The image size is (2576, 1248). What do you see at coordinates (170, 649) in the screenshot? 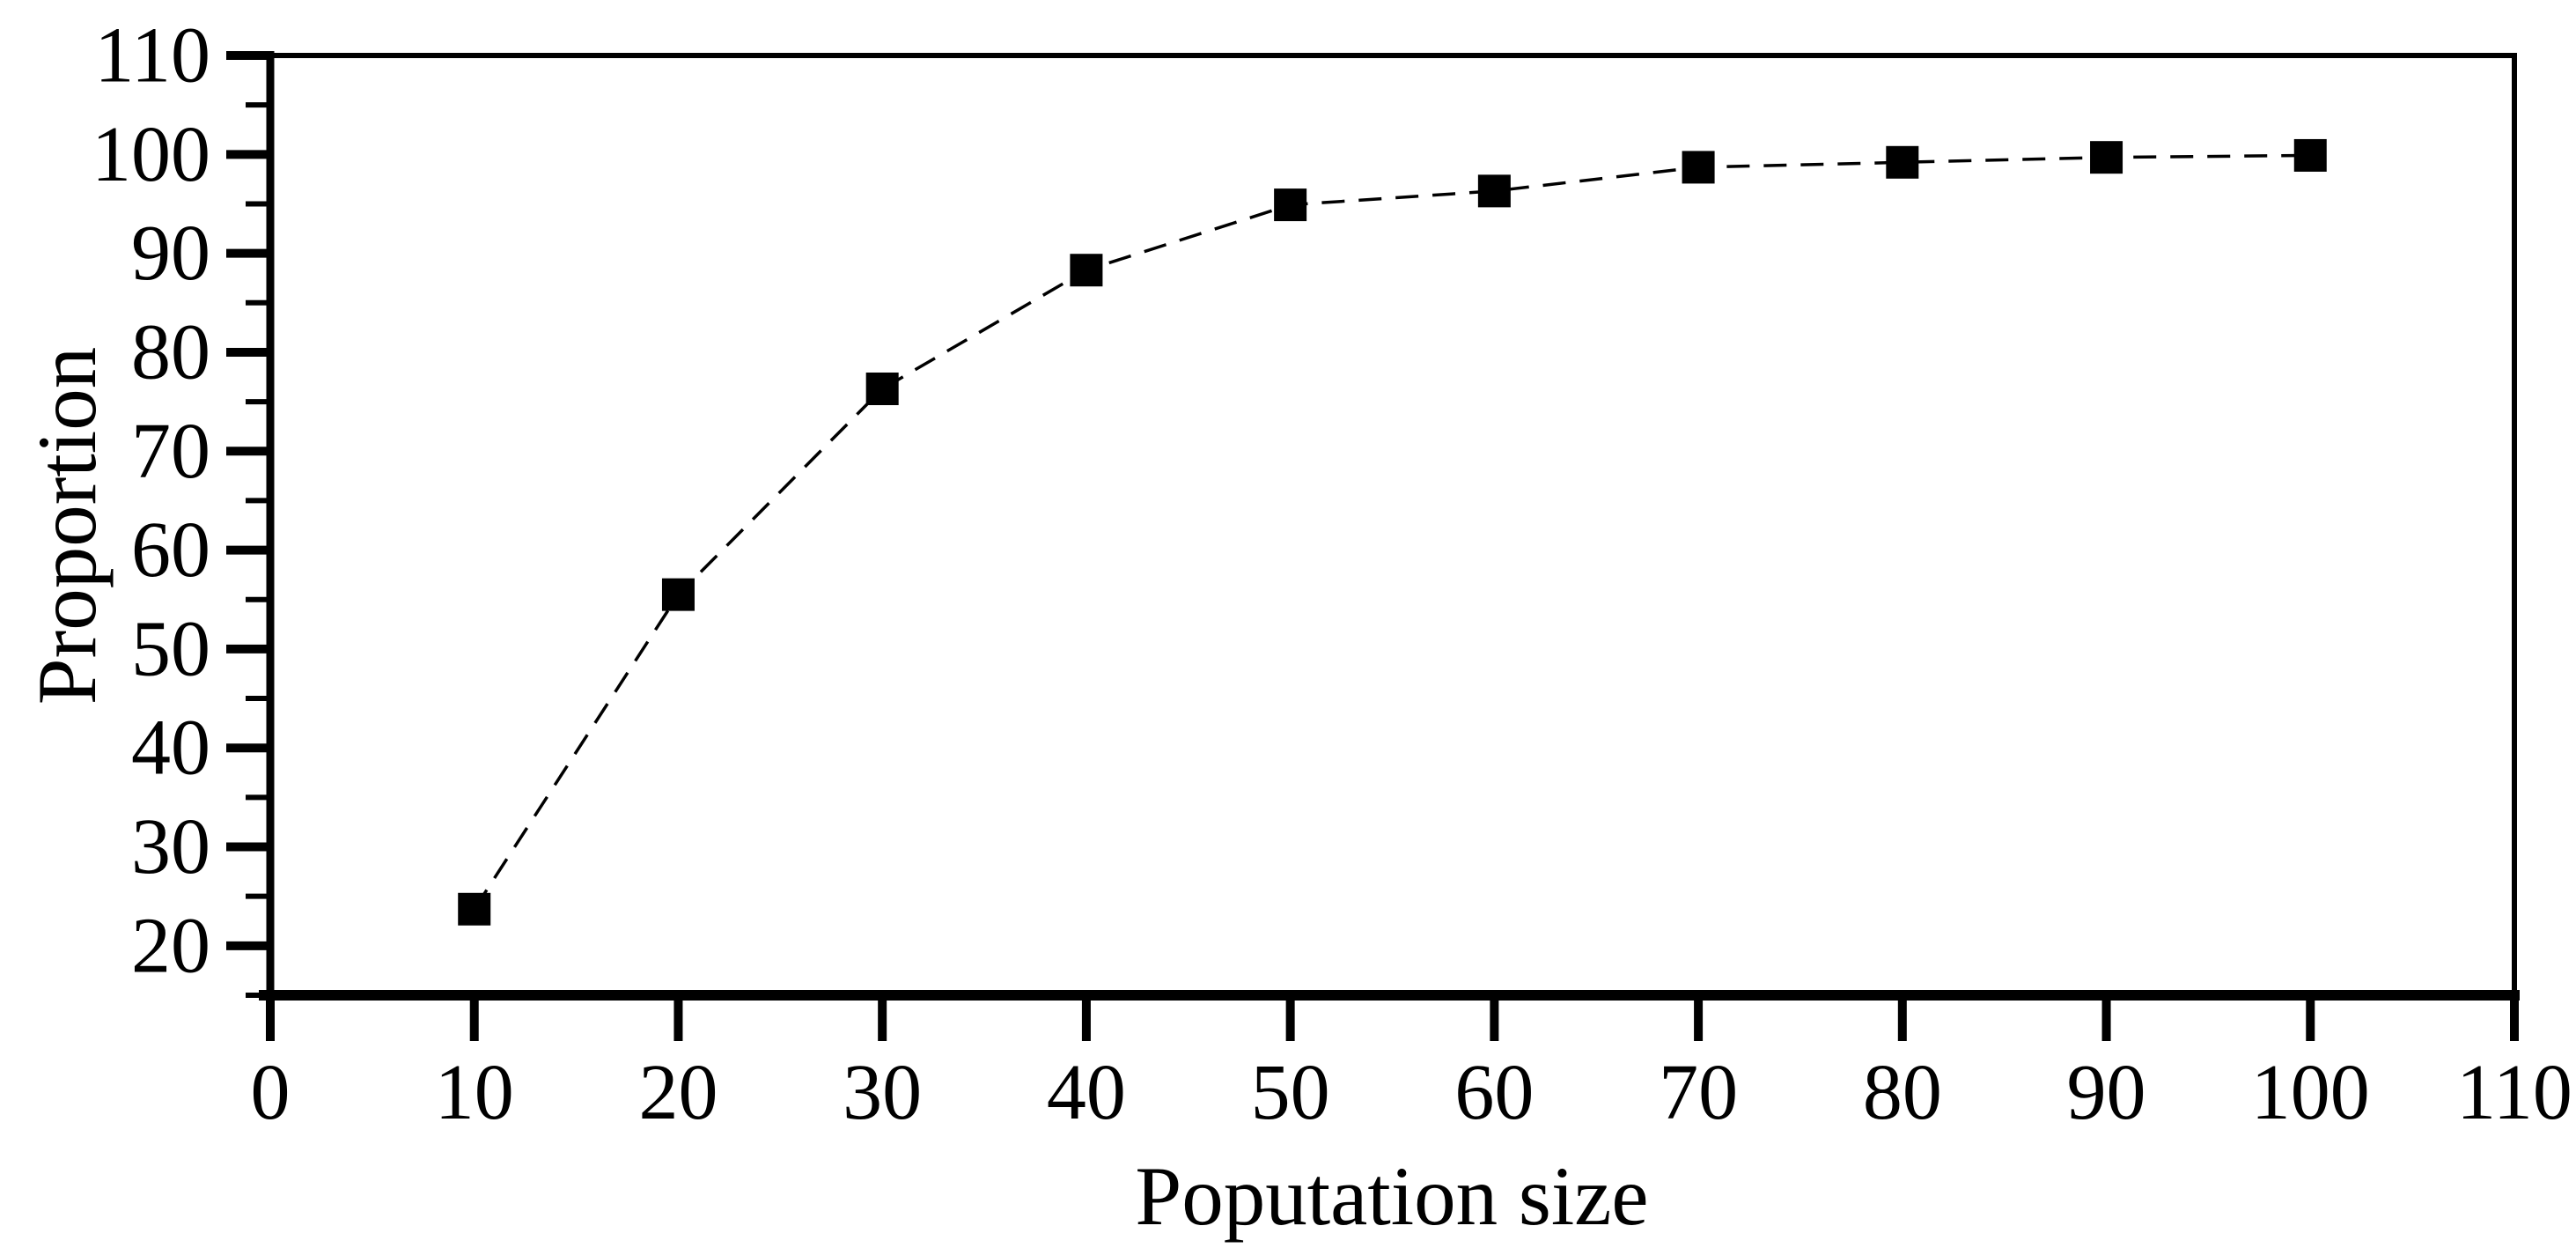
I see `y-tick-label: 50` at bounding box center [170, 649].